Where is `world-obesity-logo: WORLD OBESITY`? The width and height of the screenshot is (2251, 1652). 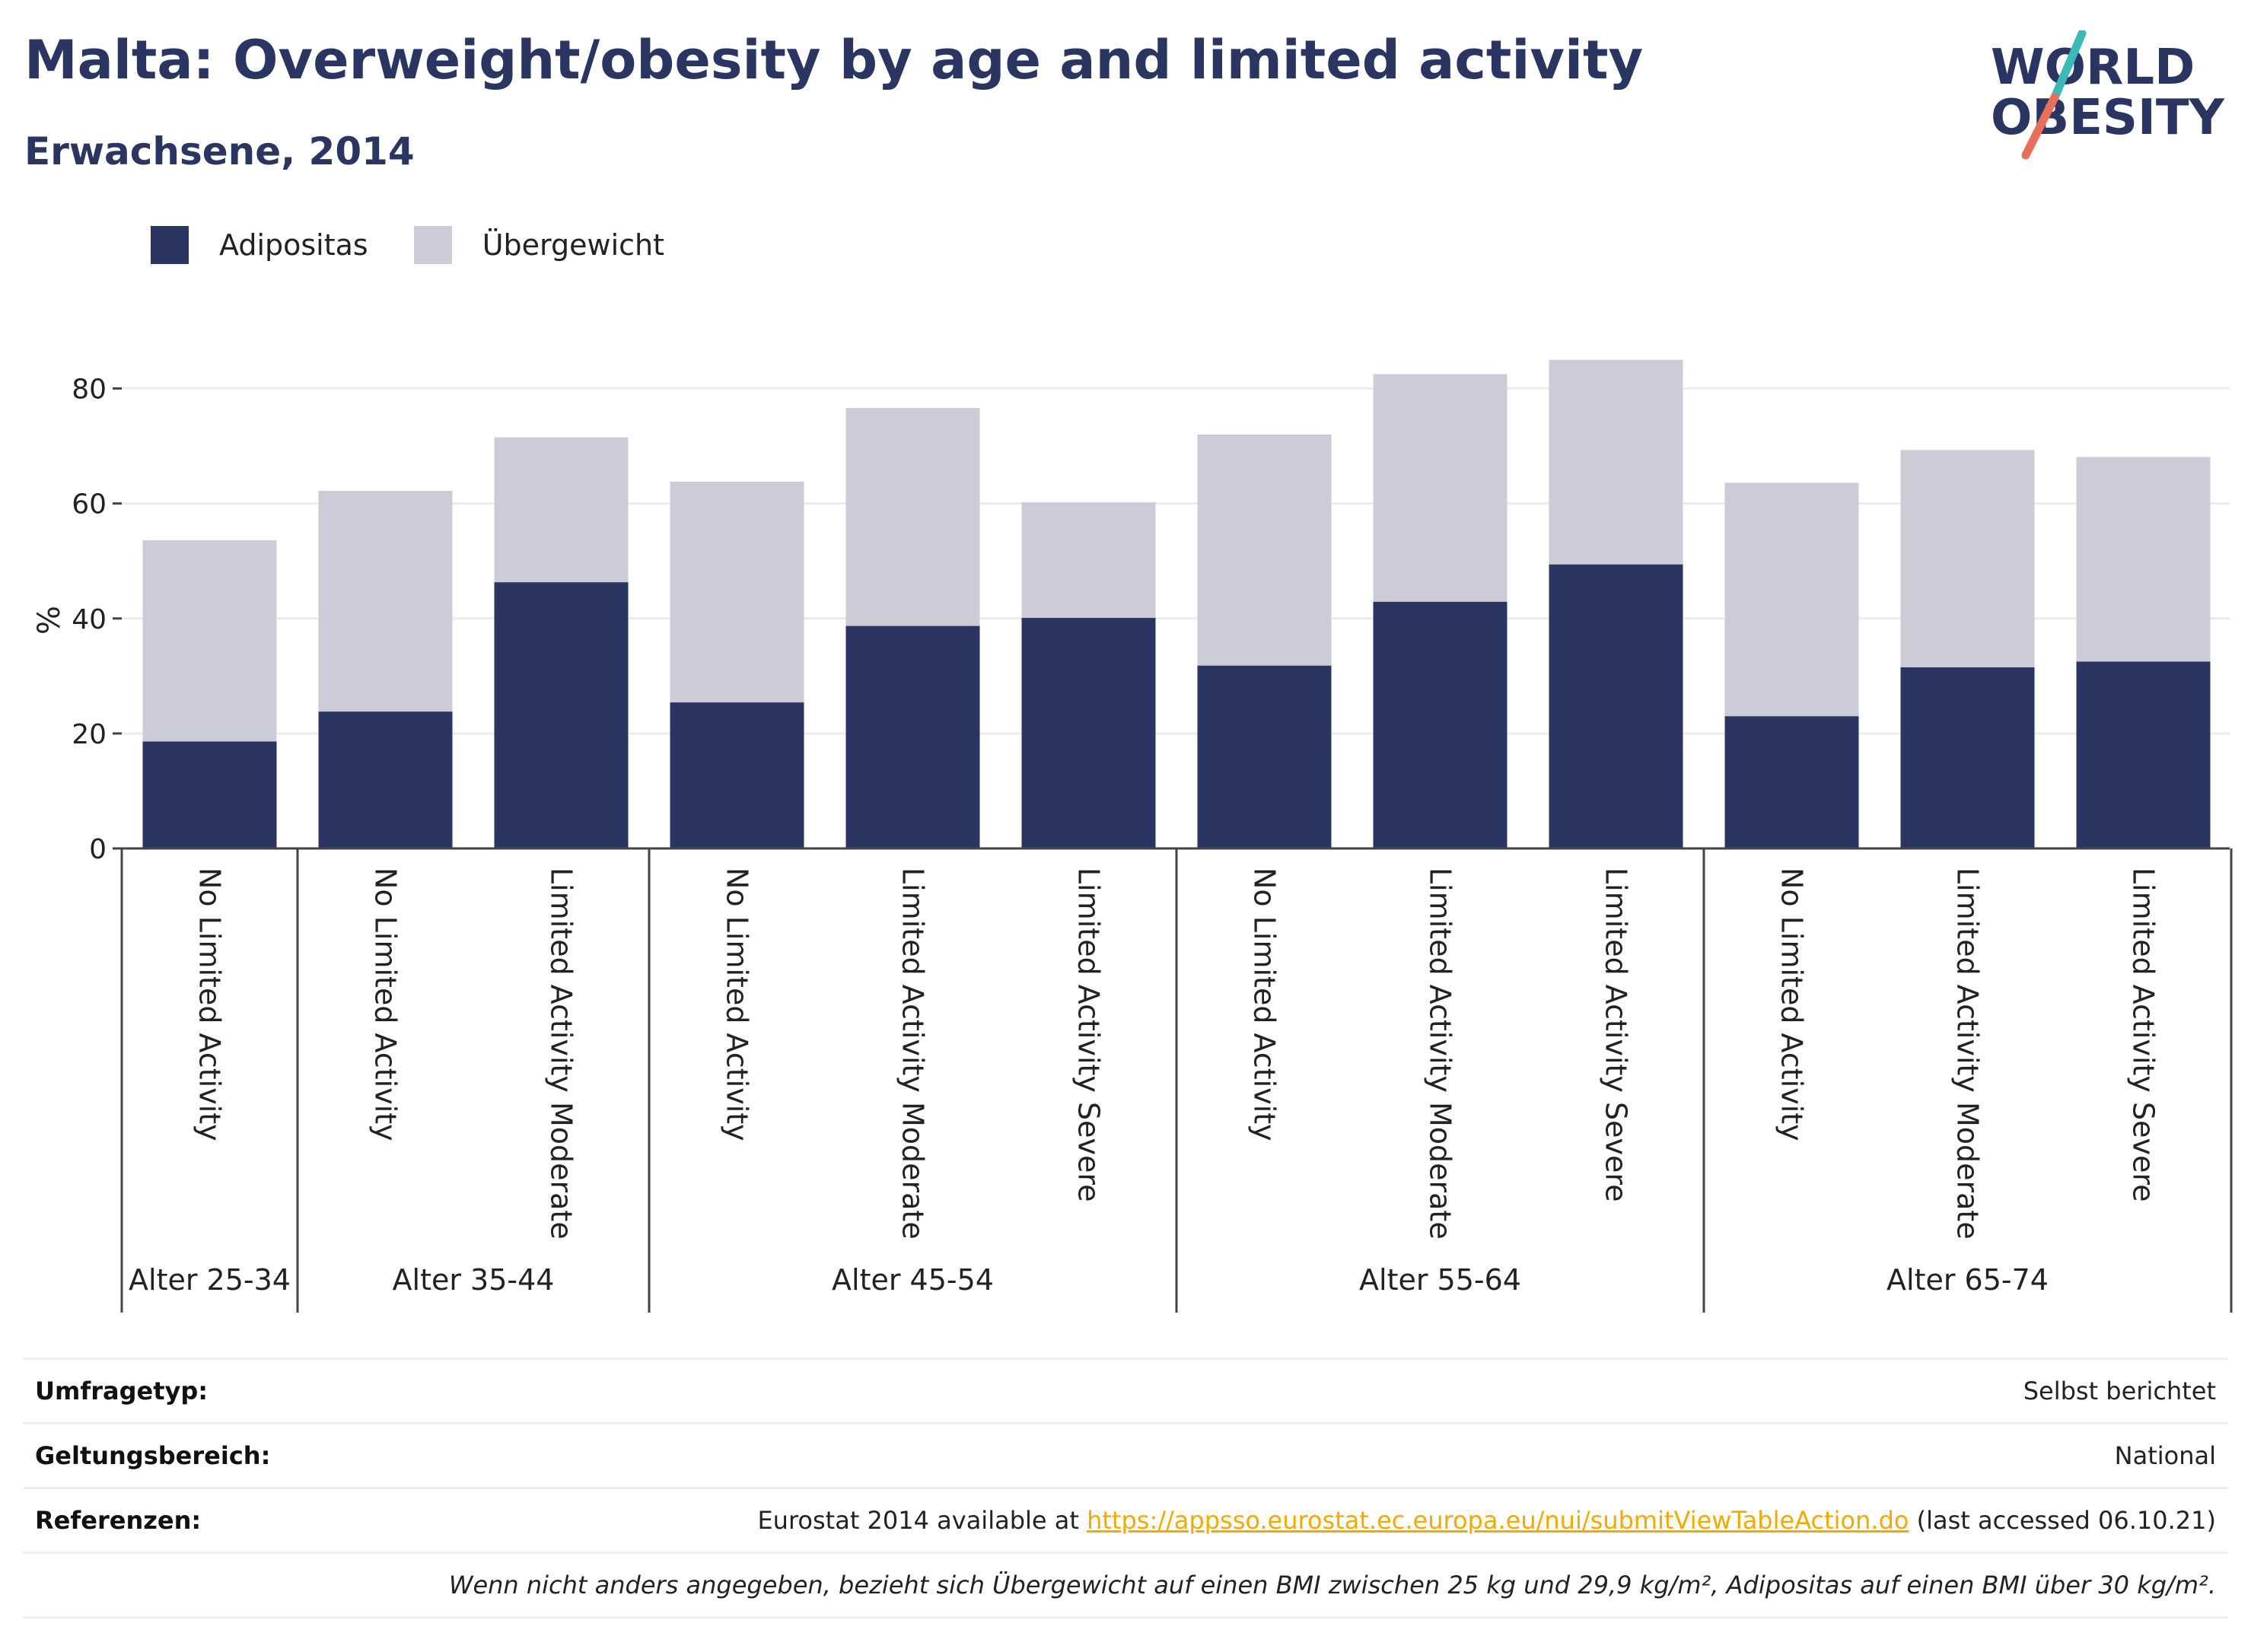
world-obesity-logo: WORLD OBESITY is located at coordinates (2107, 95).